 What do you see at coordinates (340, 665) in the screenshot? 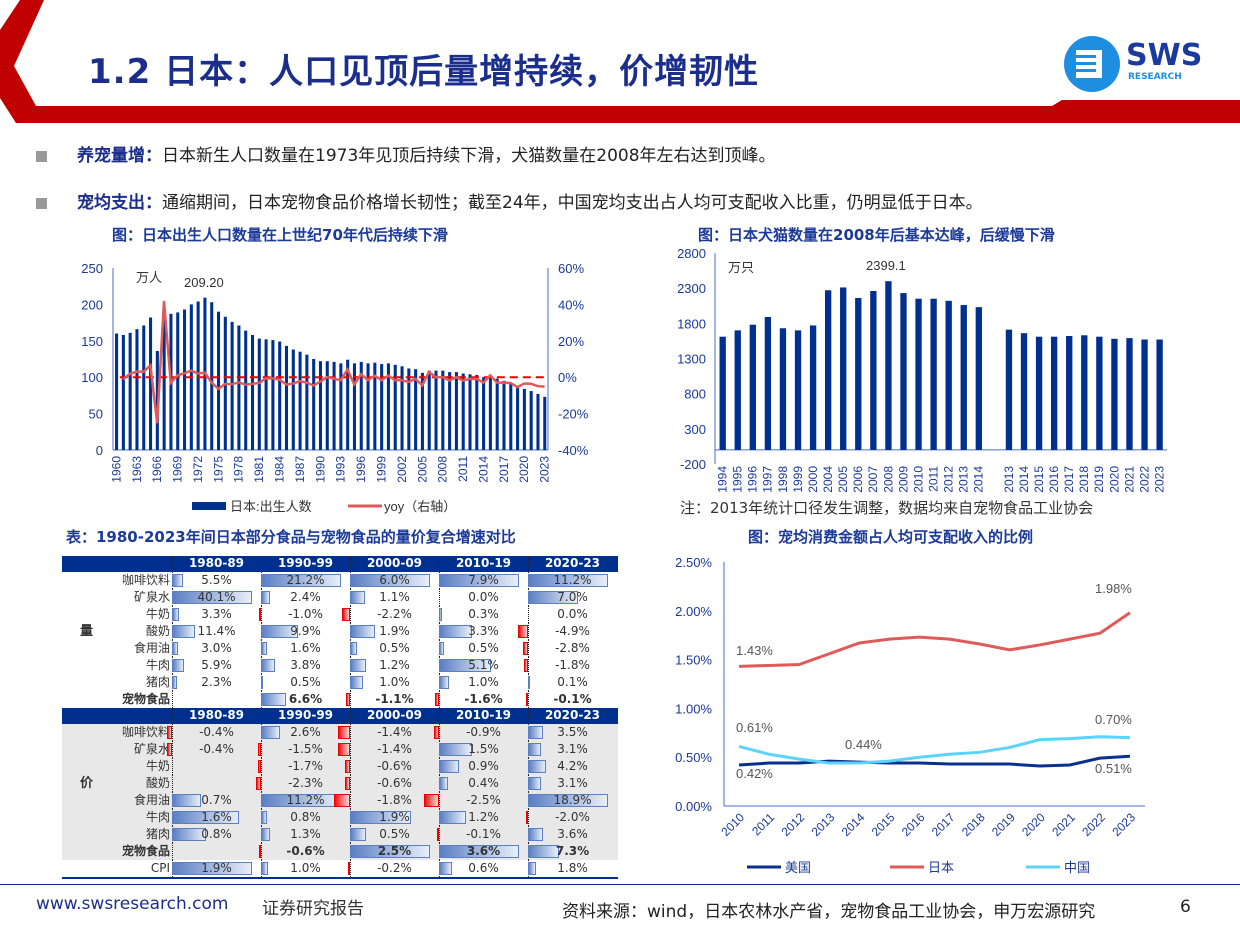
I see `table-row: 牛肉 5.9% 3.8% 1.2% 5.1% -1.8%` at bounding box center [340, 665].